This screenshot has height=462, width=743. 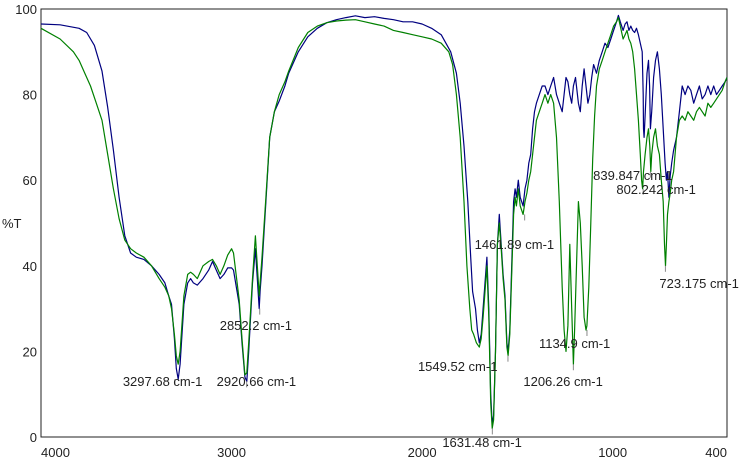 I want to click on y-tick-label: 80, so click(x=30, y=95).